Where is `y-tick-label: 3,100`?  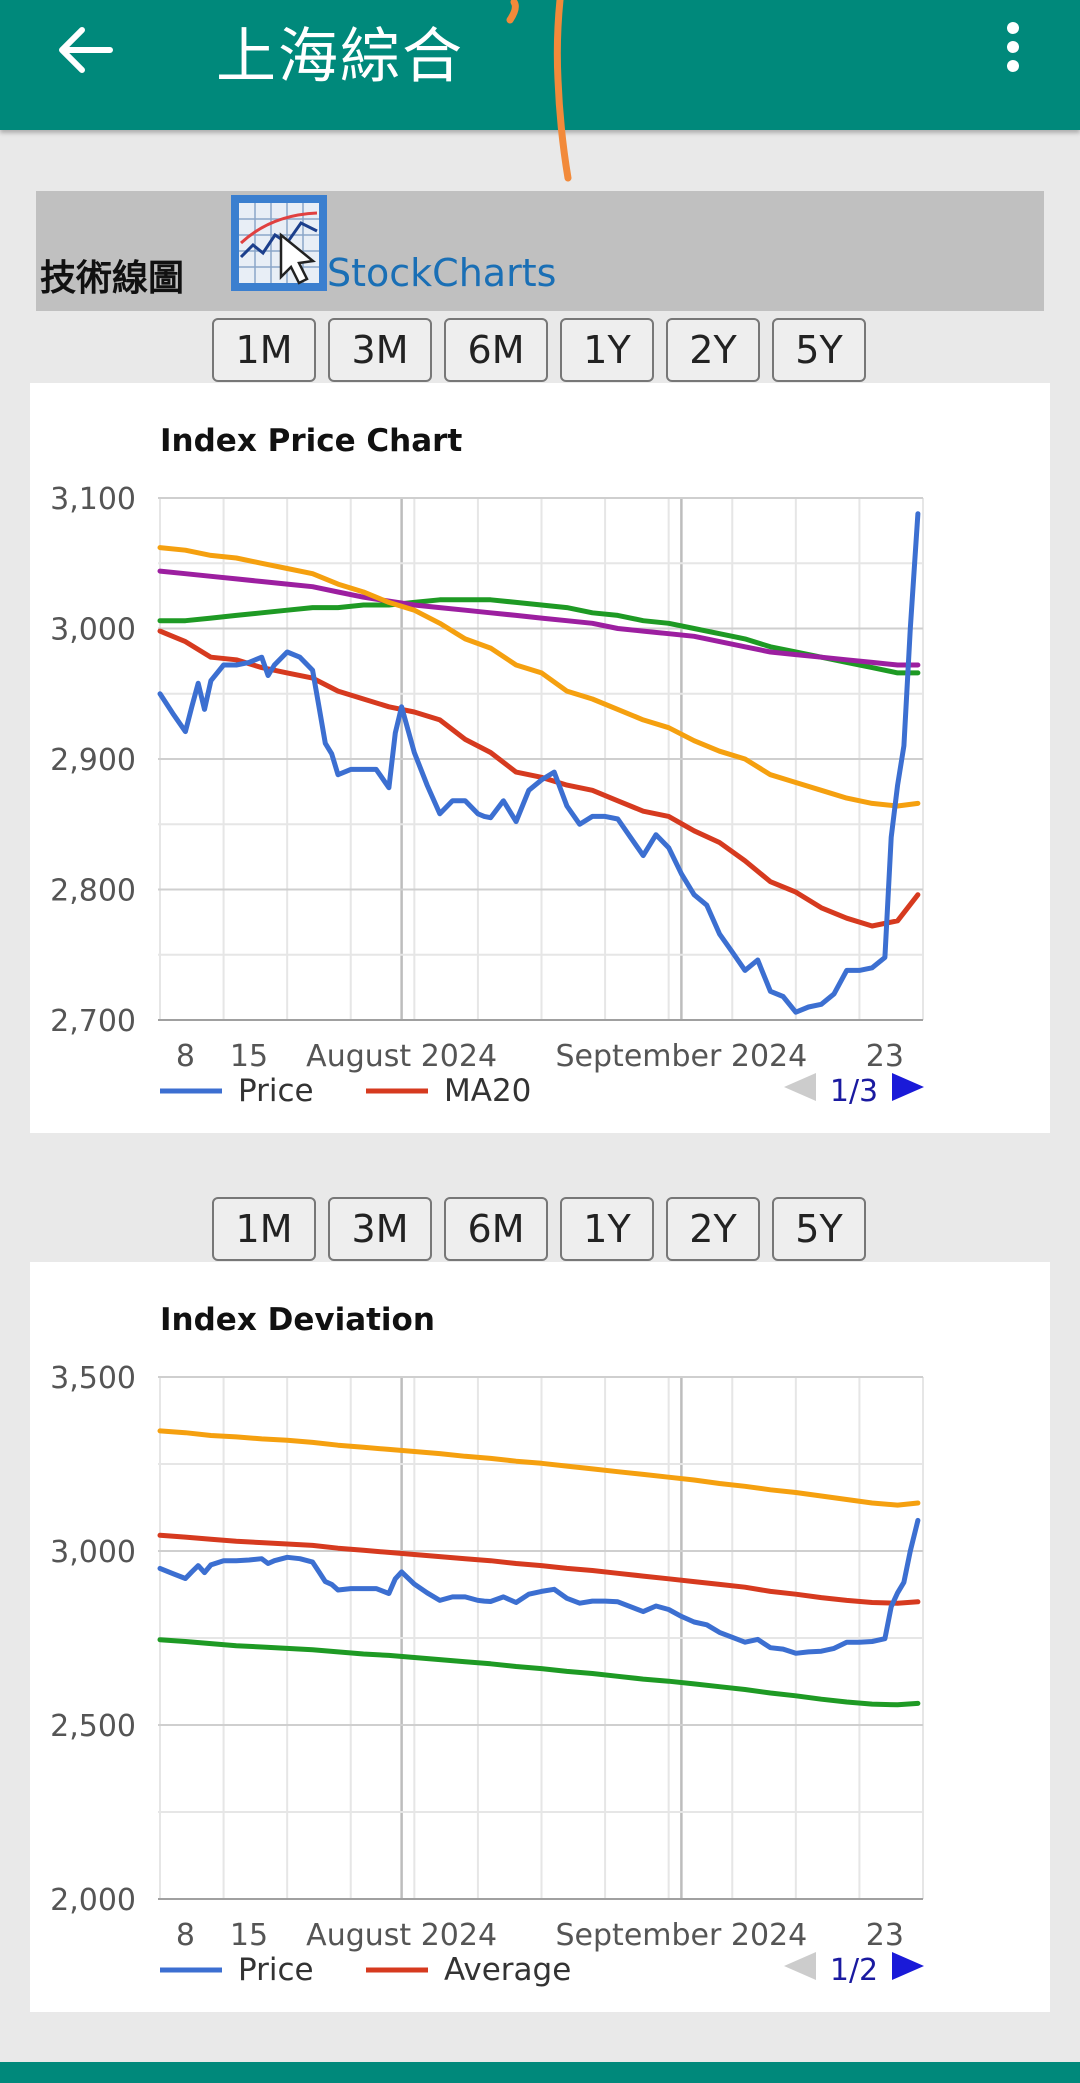
y-tick-label: 3,100 is located at coordinates (93, 499).